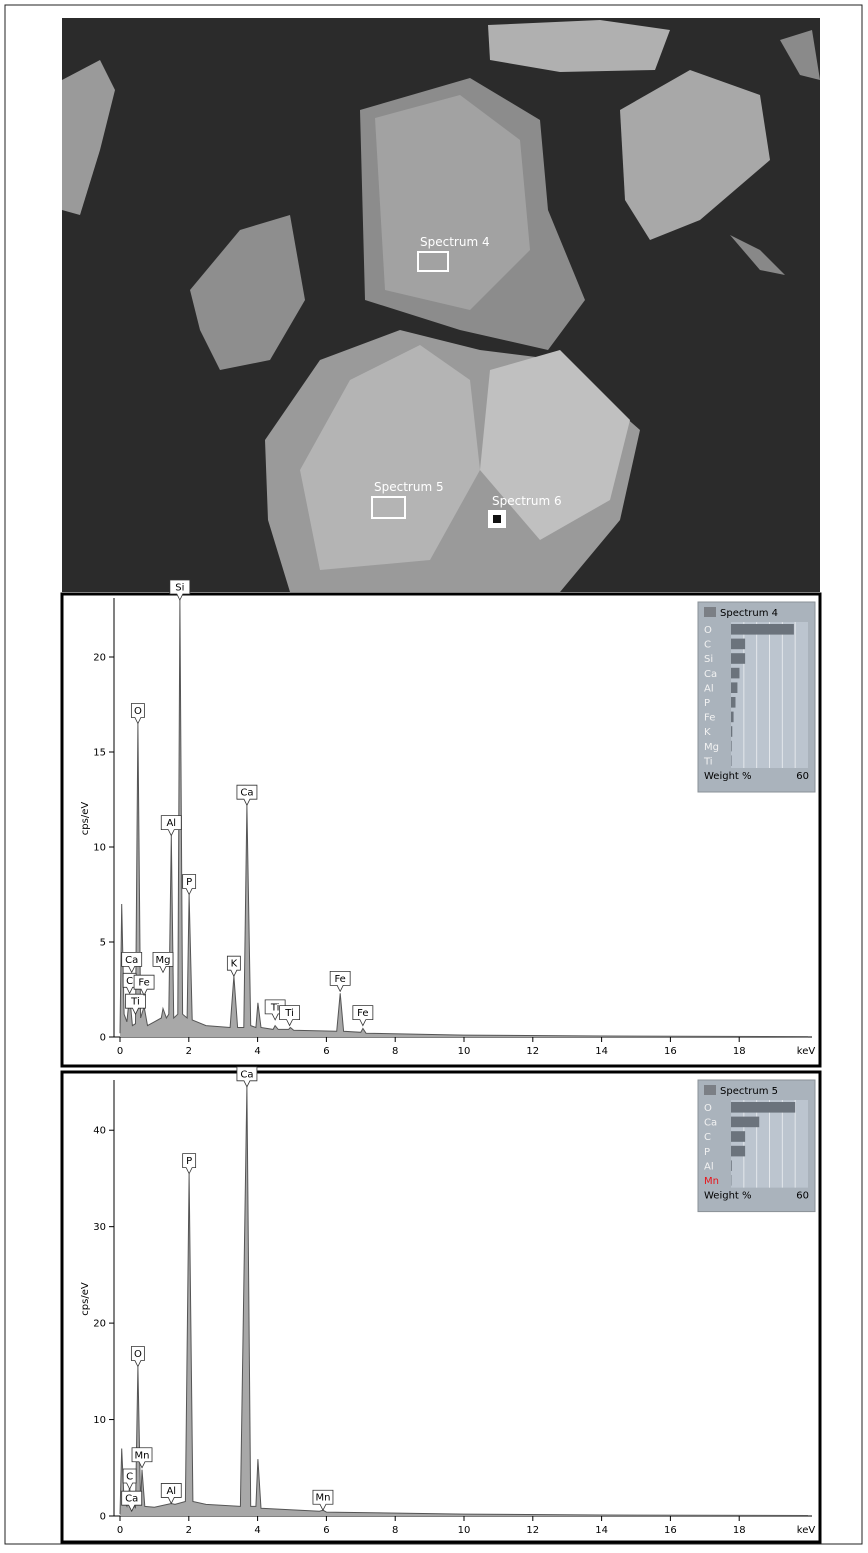 The width and height of the screenshot is (868, 1553). Describe the element at coordinates (707, 732) in the screenshot. I see `inset-category: K` at that location.